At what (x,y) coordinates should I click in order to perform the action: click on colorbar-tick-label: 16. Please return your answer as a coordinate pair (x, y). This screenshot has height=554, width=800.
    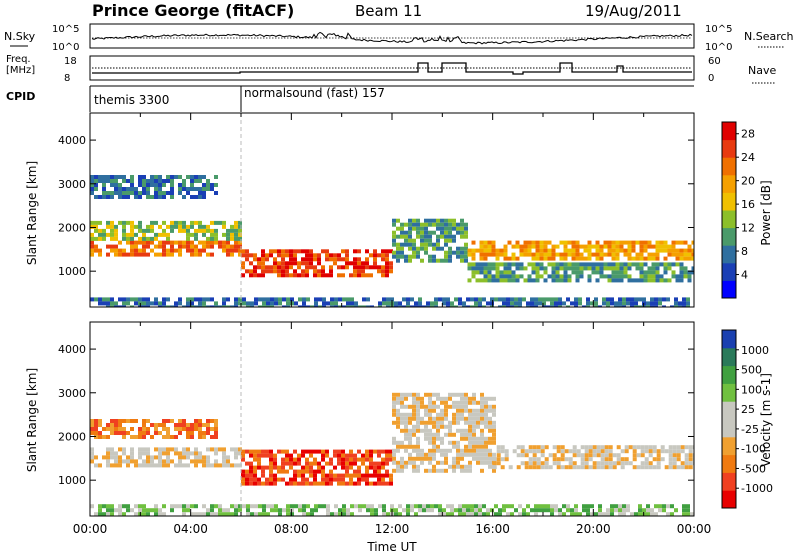
    Looking at the image, I should click on (748, 204).